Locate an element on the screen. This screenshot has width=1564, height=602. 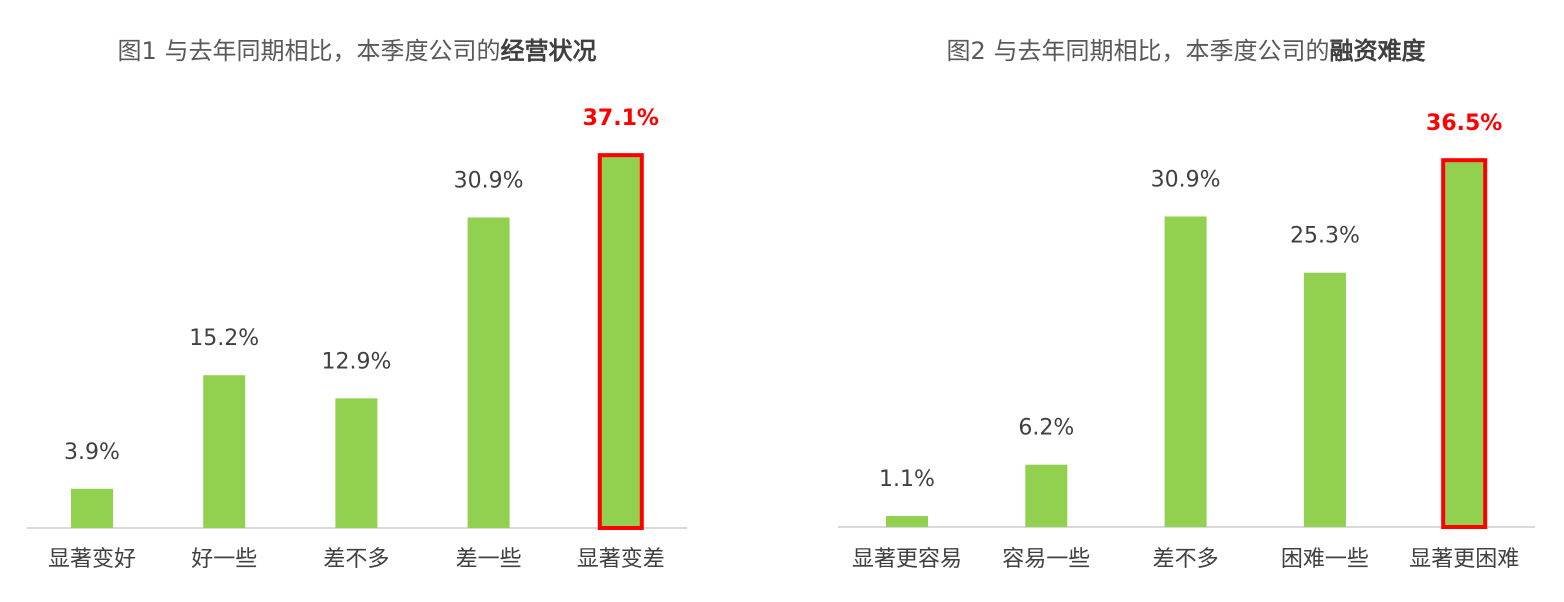
value-label: 12.9% is located at coordinates (356, 361).